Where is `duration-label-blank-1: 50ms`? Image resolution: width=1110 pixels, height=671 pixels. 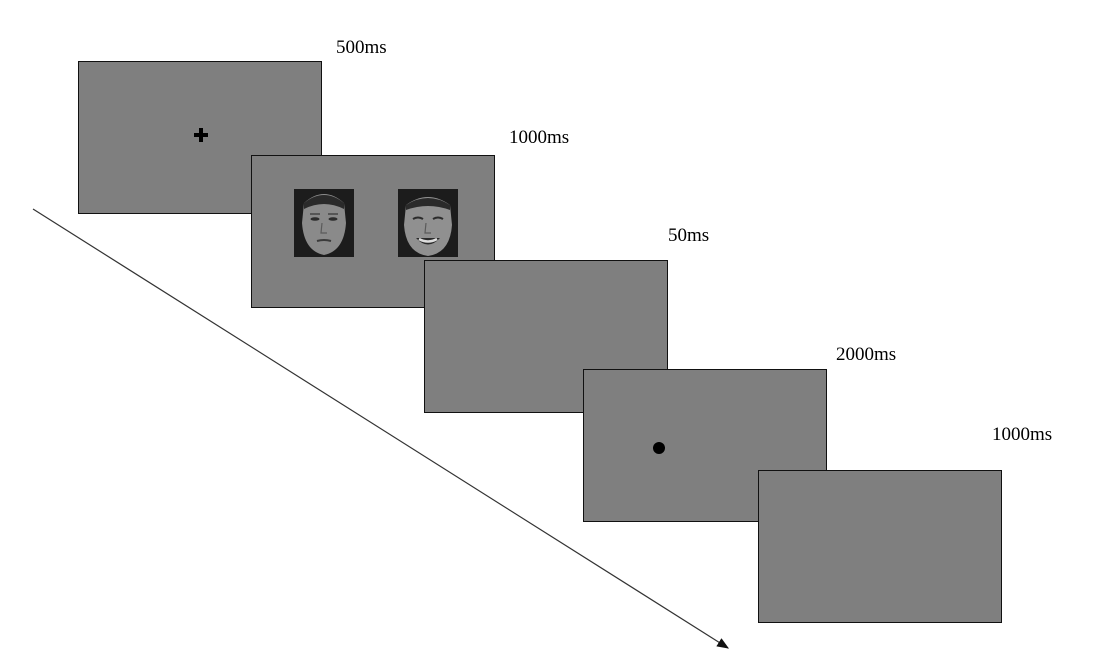 duration-label-blank-1: 50ms is located at coordinates (689, 235).